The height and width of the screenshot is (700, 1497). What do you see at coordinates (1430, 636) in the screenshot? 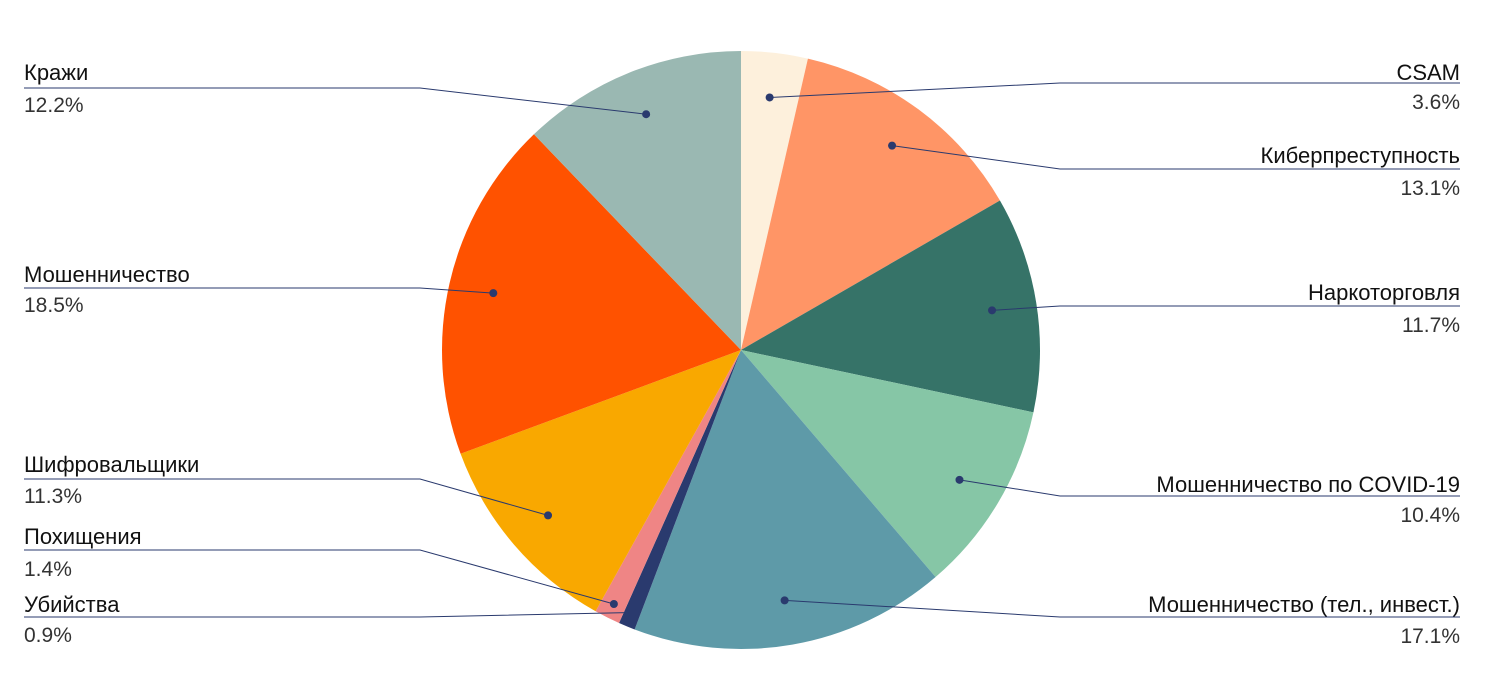
I see `slice-value: 17.1%` at bounding box center [1430, 636].